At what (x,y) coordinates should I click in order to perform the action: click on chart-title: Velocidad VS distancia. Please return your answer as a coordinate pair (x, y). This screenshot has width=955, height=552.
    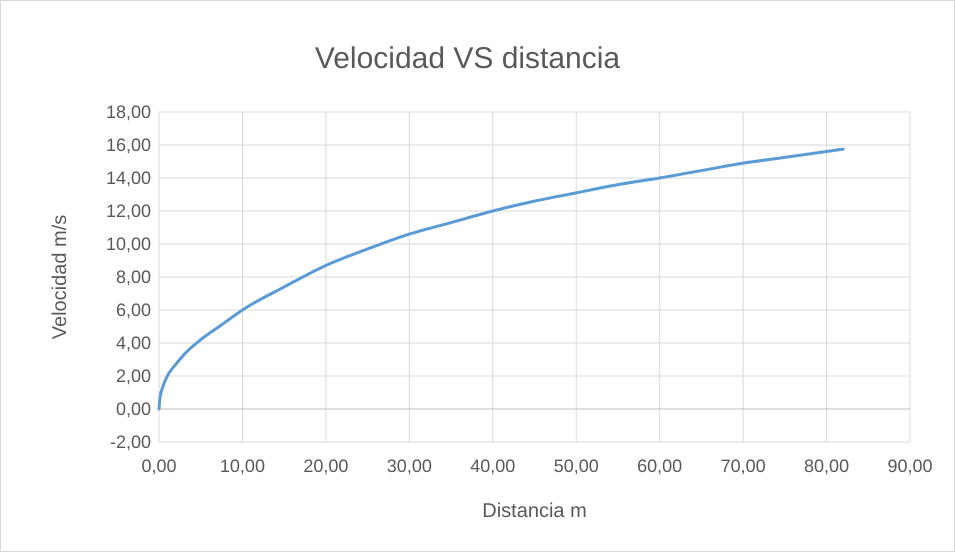
    Looking at the image, I should click on (467, 58).